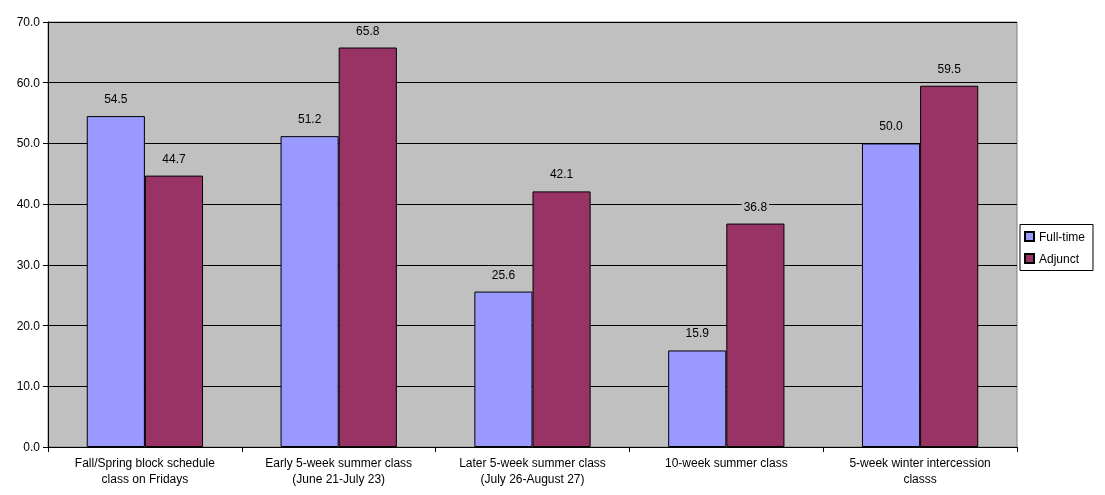 The image size is (1105, 495). What do you see at coordinates (532, 471) in the screenshot?
I see `x-tick-label: Later 5-week summer class (July 26-August 27)` at bounding box center [532, 471].